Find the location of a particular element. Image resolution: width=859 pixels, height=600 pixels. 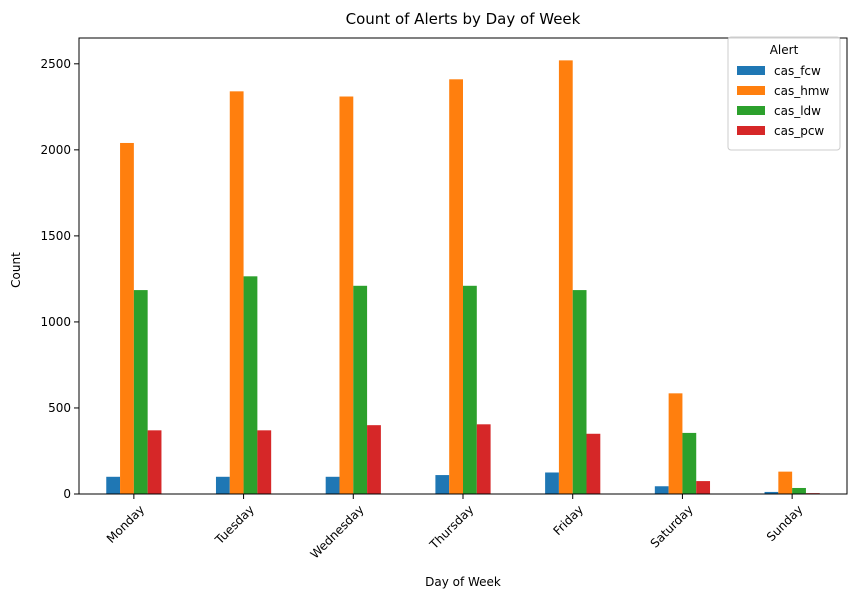

x-tick-label-thursday: Thursday is located at coordinates (451, 527).